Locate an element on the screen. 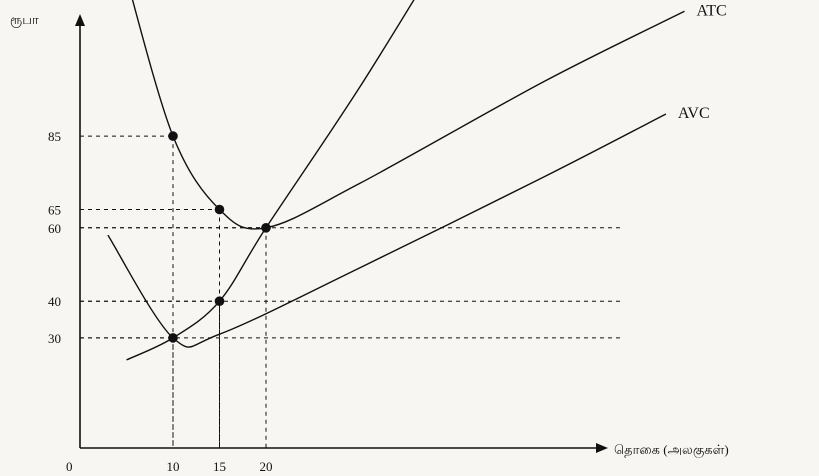 The width and height of the screenshot is (819, 476). origin-label: 0 is located at coordinates (69, 466).